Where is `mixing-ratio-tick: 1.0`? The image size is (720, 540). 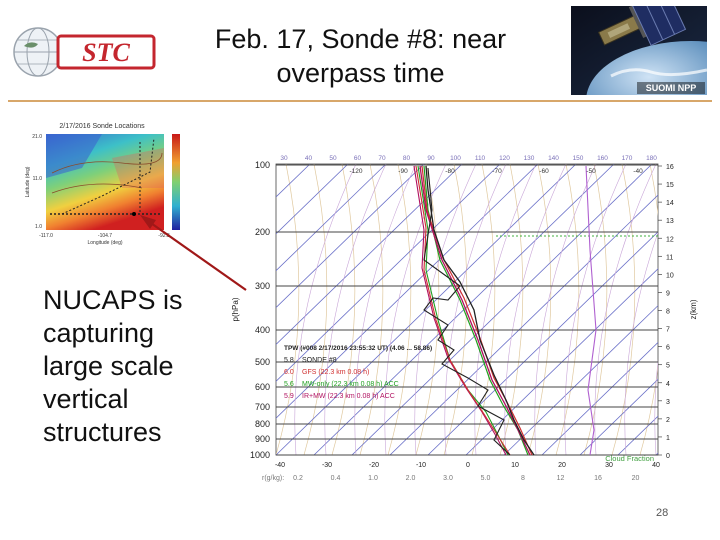
mixing-ratio-tick: 1.0 is located at coordinates (373, 478).